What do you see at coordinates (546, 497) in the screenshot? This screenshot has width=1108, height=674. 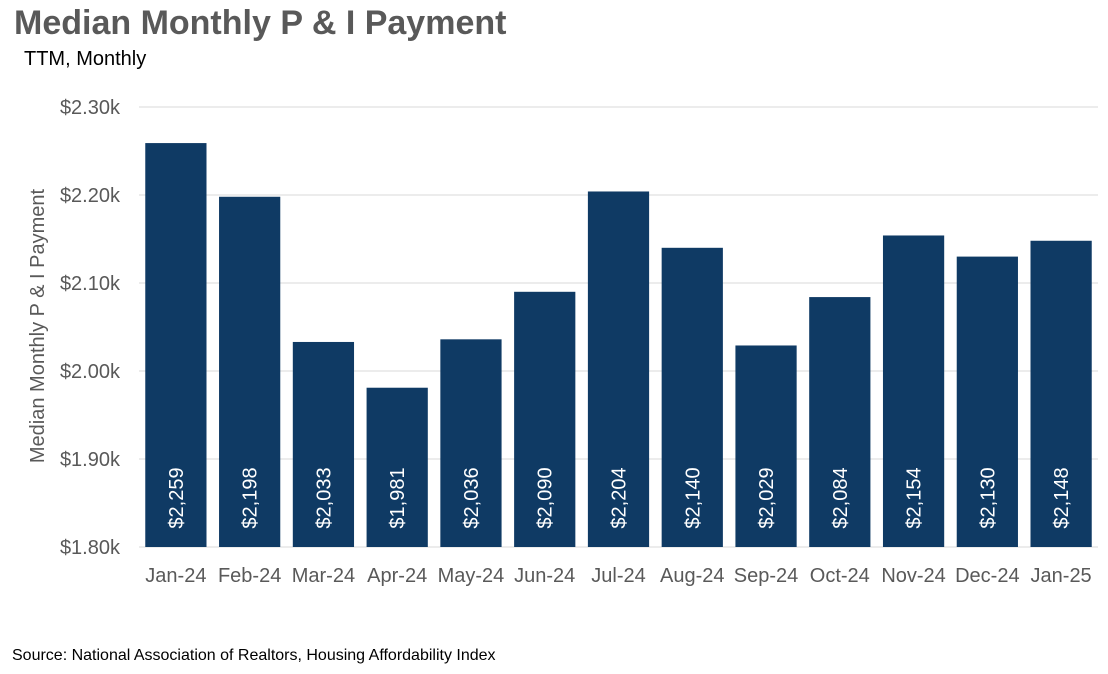 I see `data-label: $2,090` at bounding box center [546, 497].